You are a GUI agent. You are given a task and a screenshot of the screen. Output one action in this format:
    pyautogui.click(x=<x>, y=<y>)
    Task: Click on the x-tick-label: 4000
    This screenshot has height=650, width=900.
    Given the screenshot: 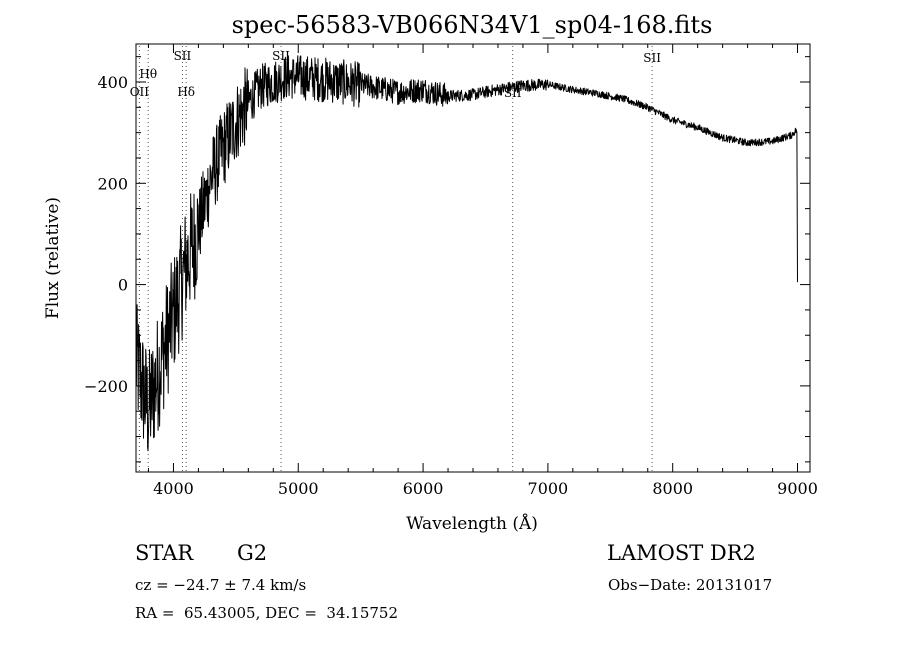 What is the action you would take?
    pyautogui.click(x=173, y=488)
    